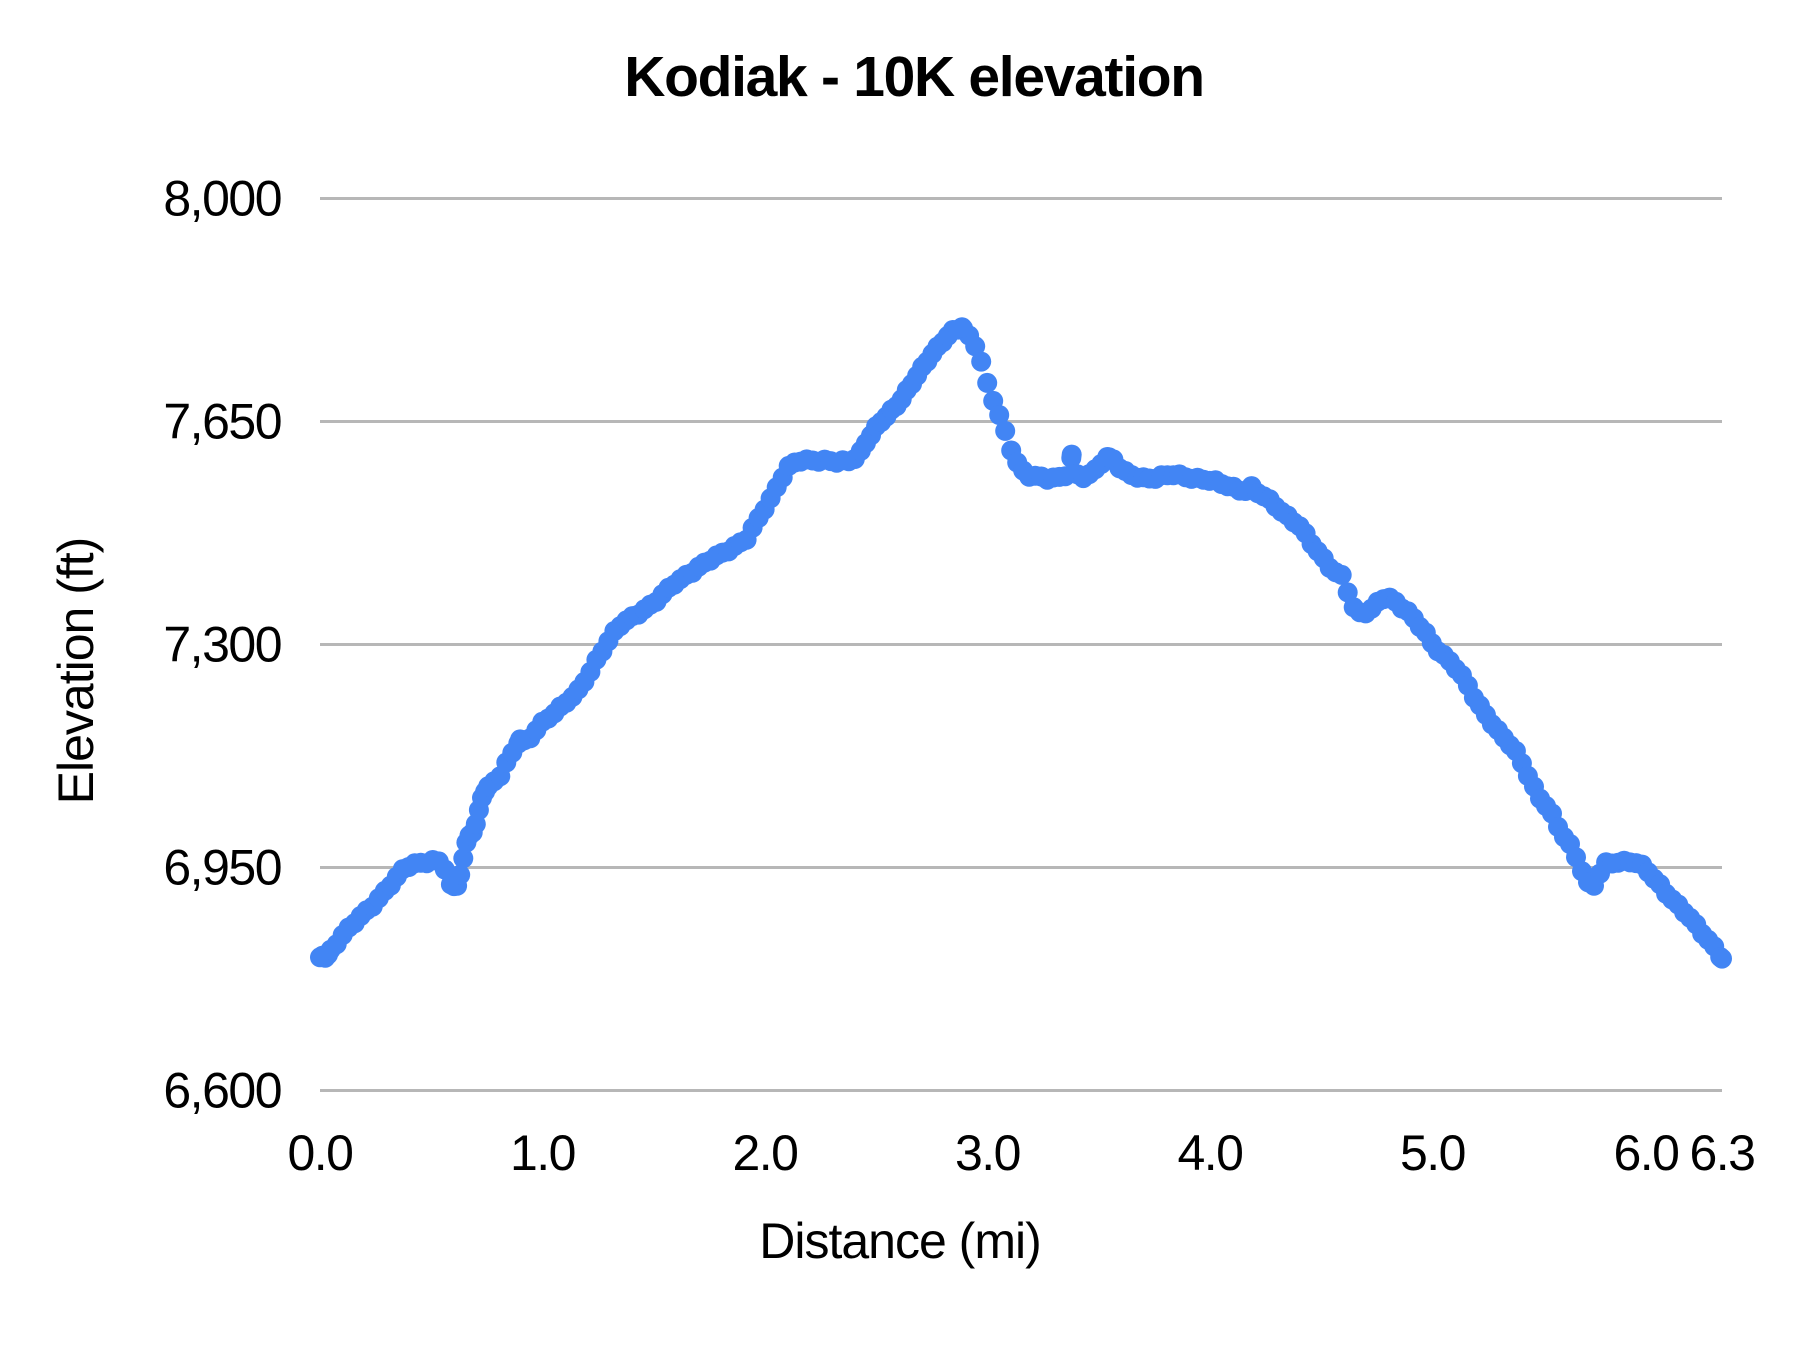 The width and height of the screenshot is (1800, 1355). Describe the element at coordinates (1721, 1153) in the screenshot. I see `svg-text: 6.3` at that location.